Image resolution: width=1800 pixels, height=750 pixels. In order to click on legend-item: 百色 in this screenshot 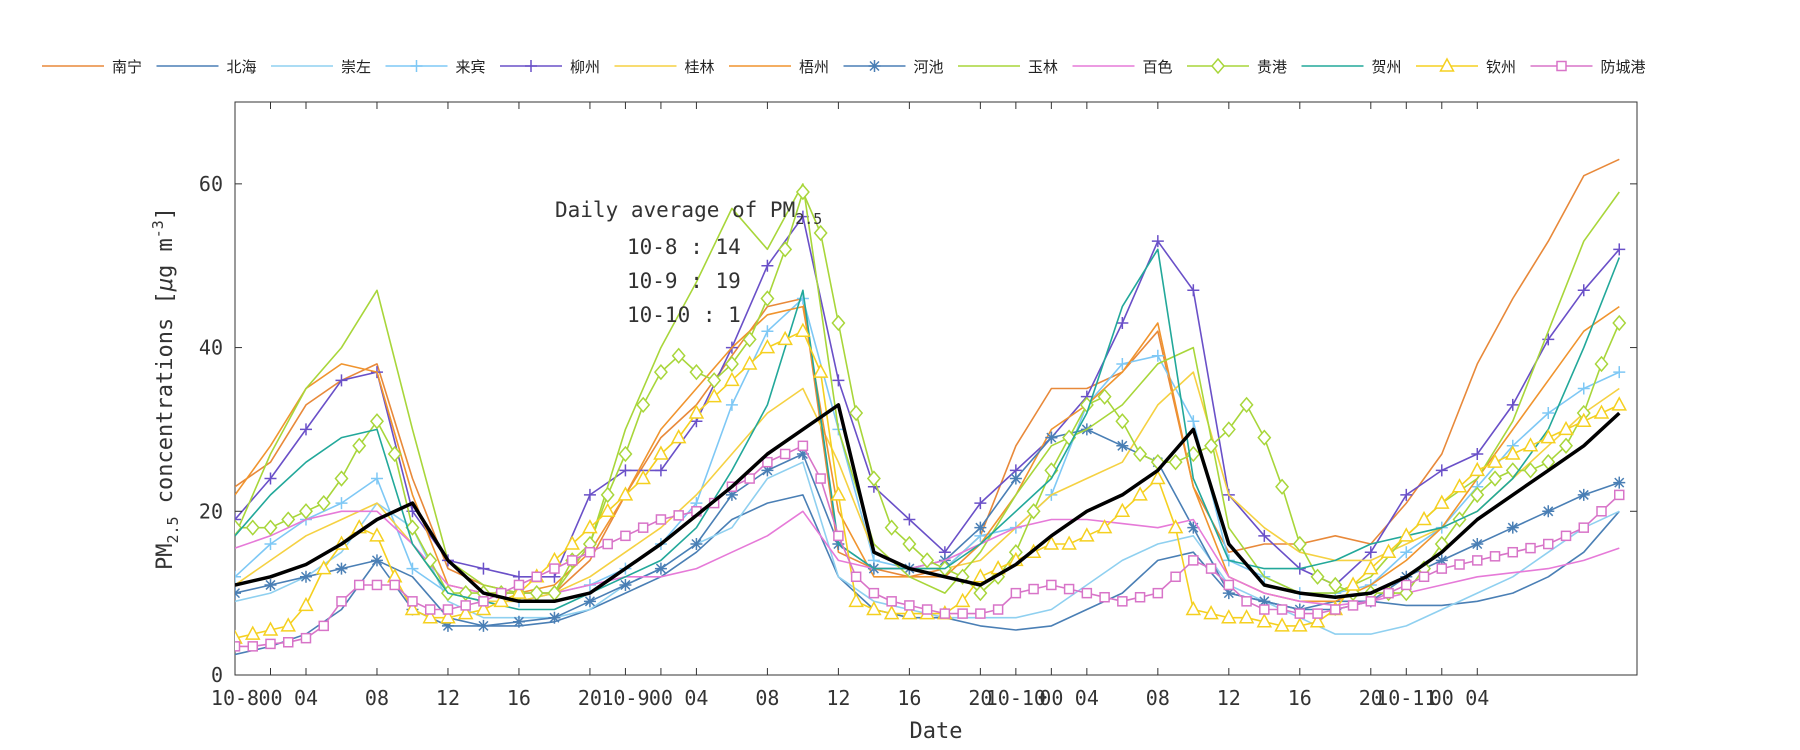, I will do `click(1122, 67)`.